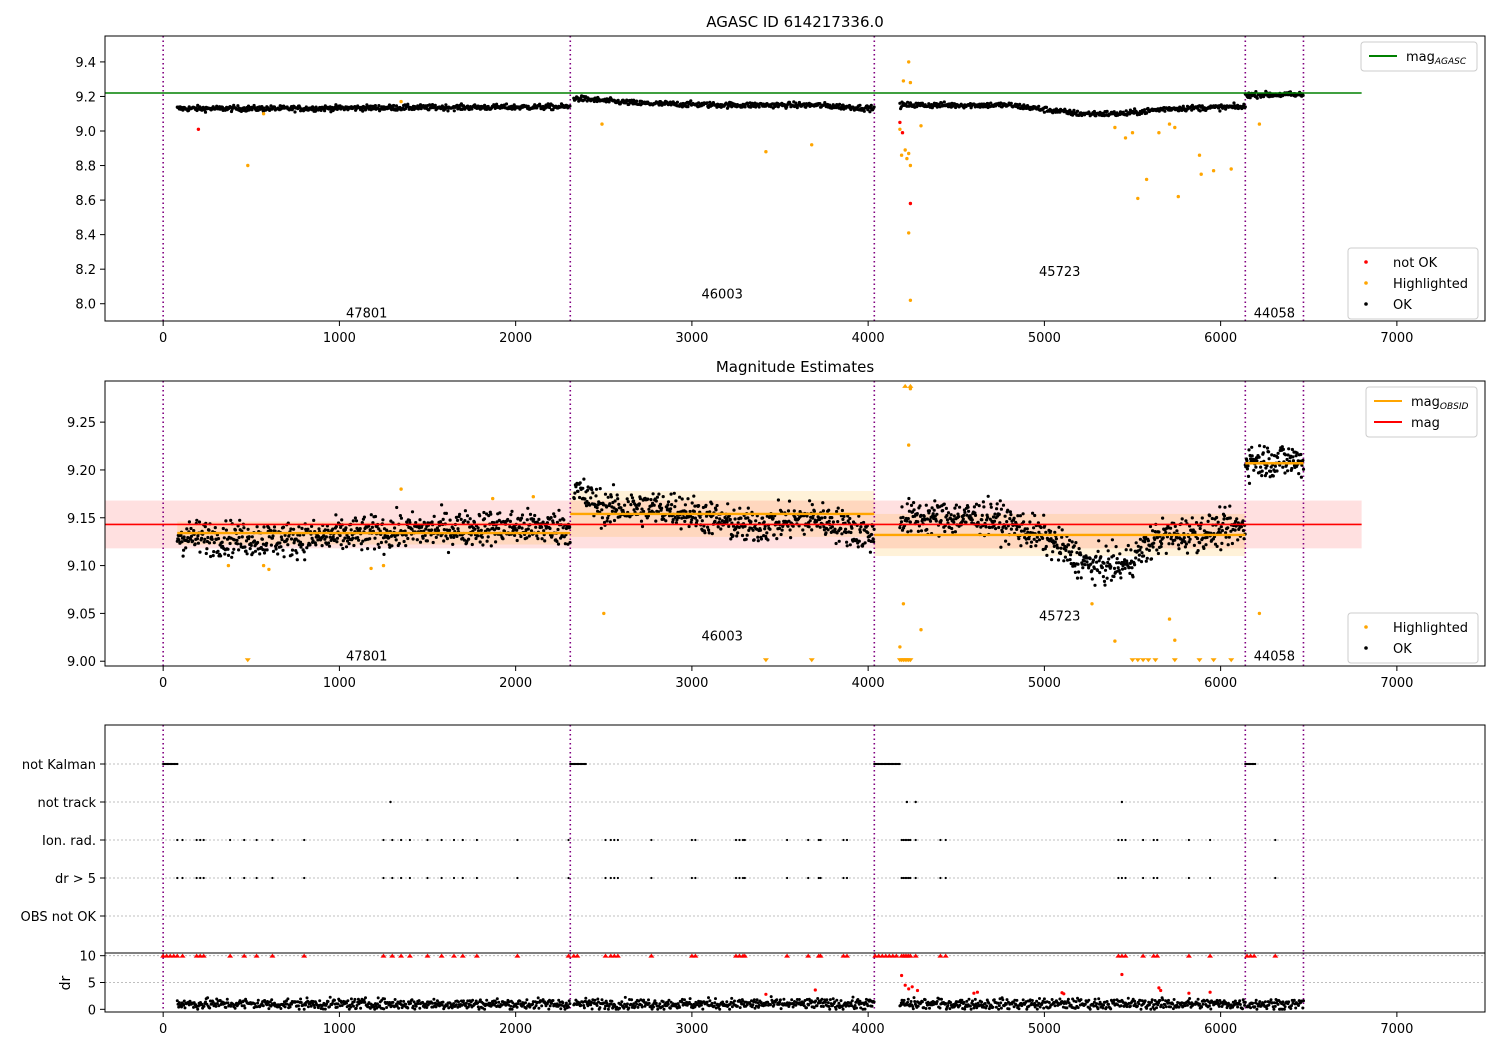  I want to click on x-tick-label: 7000, so click(1396, 338).